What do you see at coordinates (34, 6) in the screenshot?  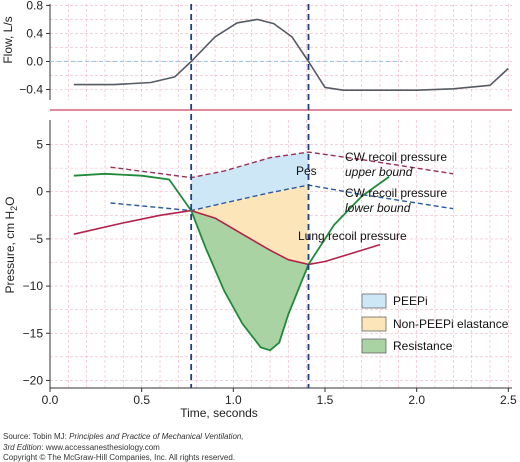 I see `flow-y-tick-label: 0.8` at bounding box center [34, 6].